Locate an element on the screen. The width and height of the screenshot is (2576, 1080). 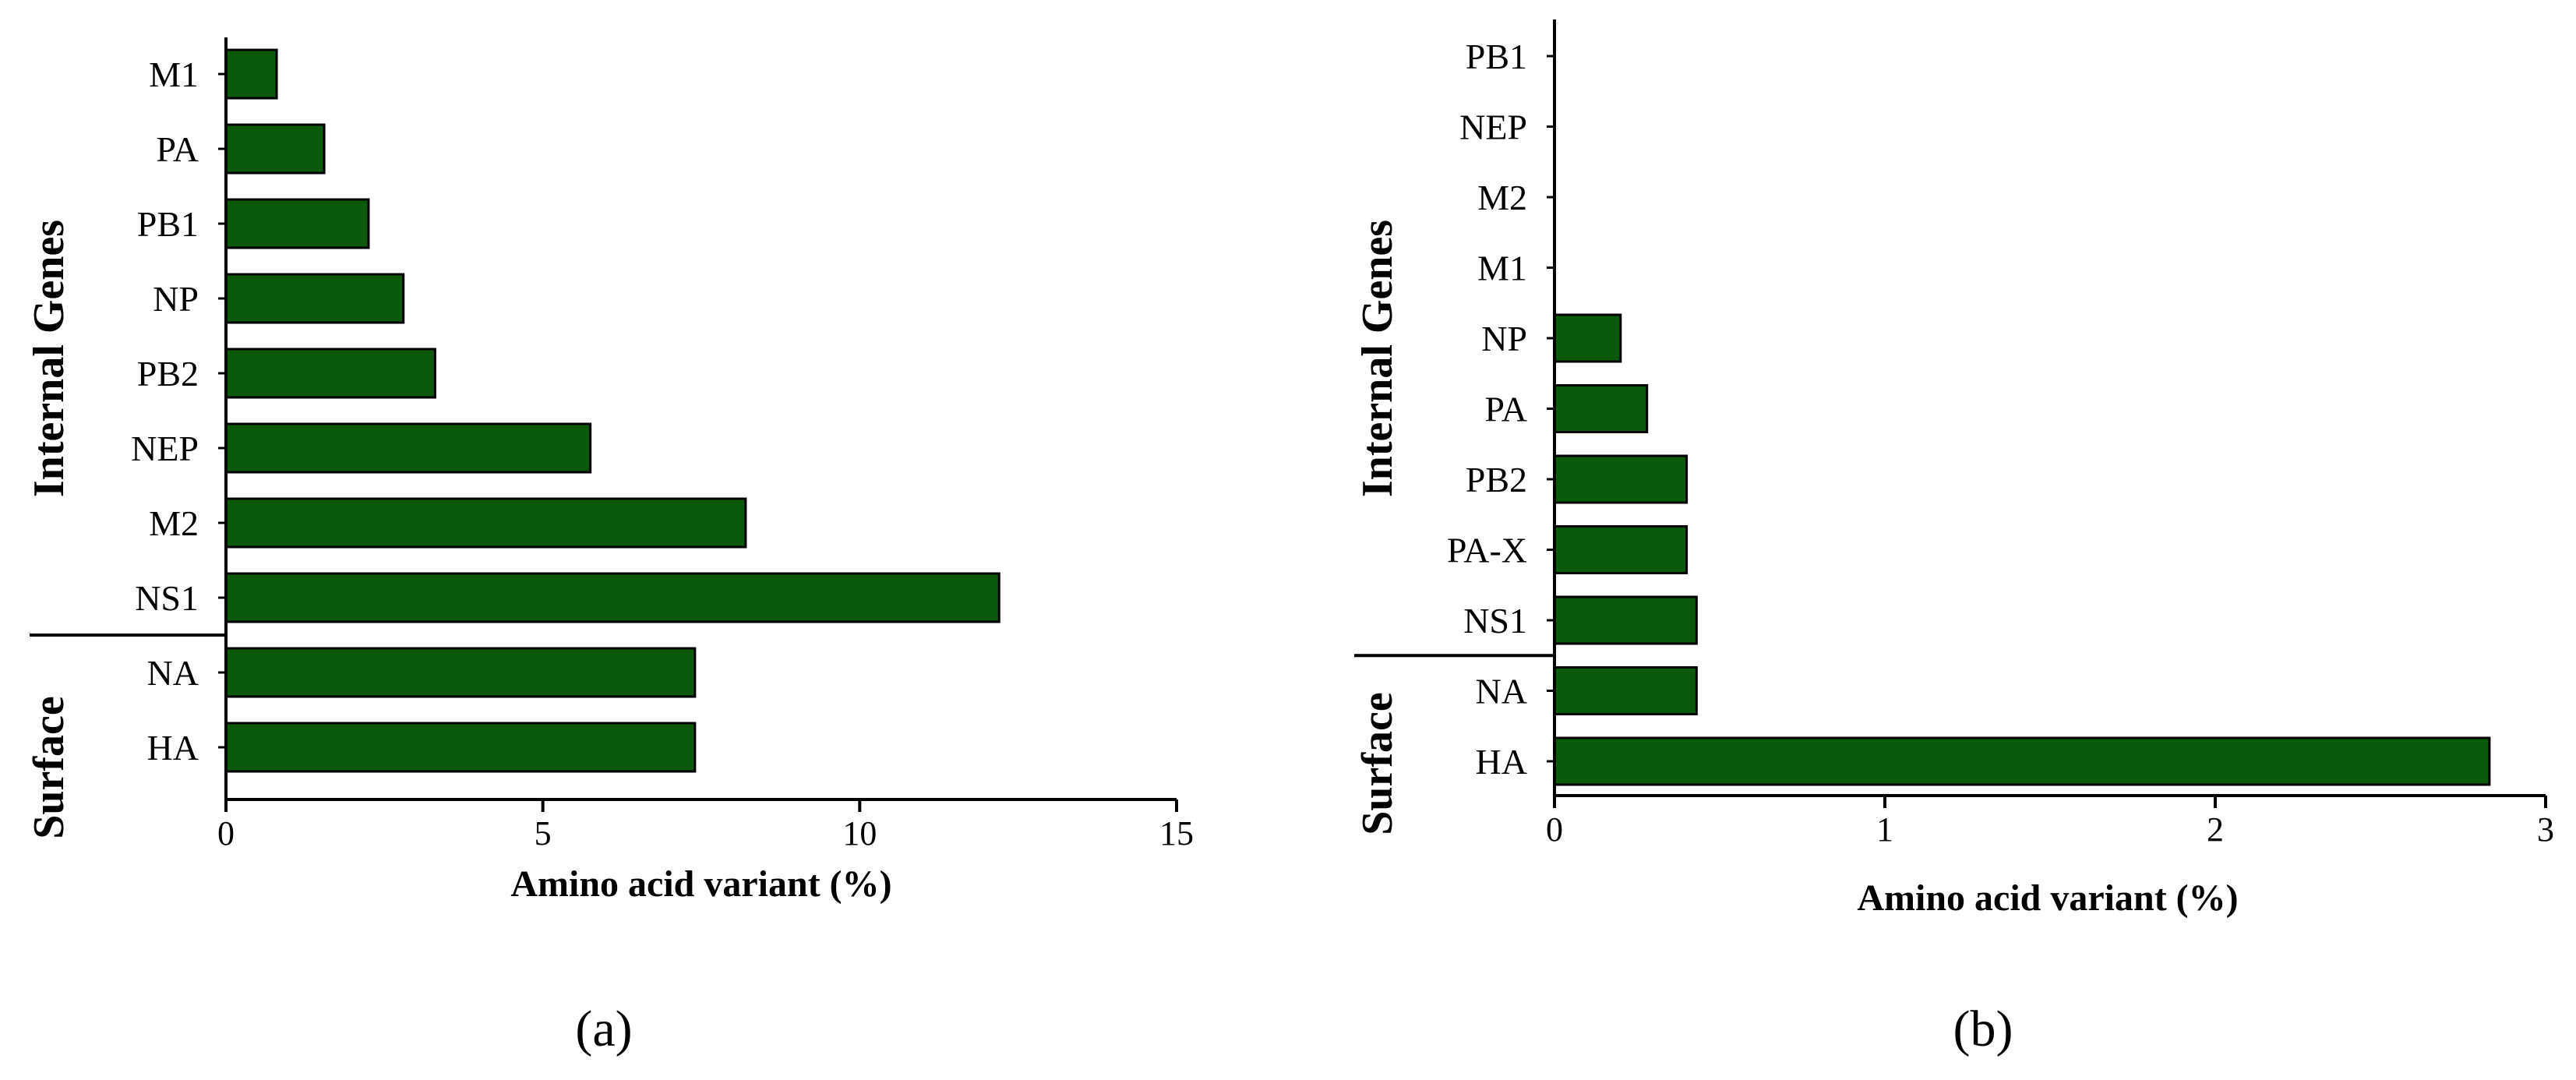
panel-label: (a) is located at coordinates (603, 1029).